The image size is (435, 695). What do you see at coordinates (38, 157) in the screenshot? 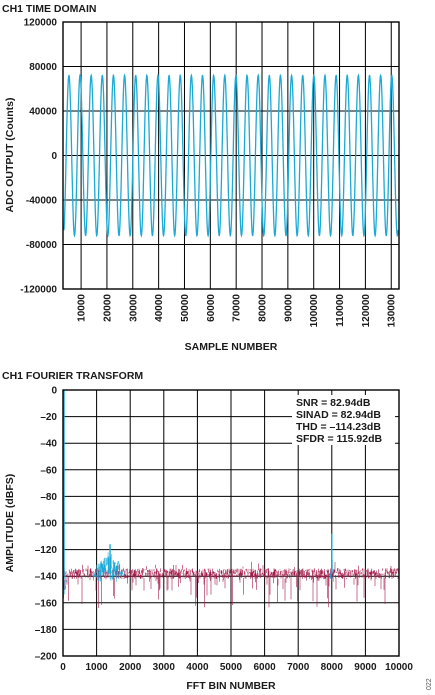
I see `time-domain-y-tick-labels: 120000 80000 40000 0 -40000 -80000 -120000` at bounding box center [38, 157].